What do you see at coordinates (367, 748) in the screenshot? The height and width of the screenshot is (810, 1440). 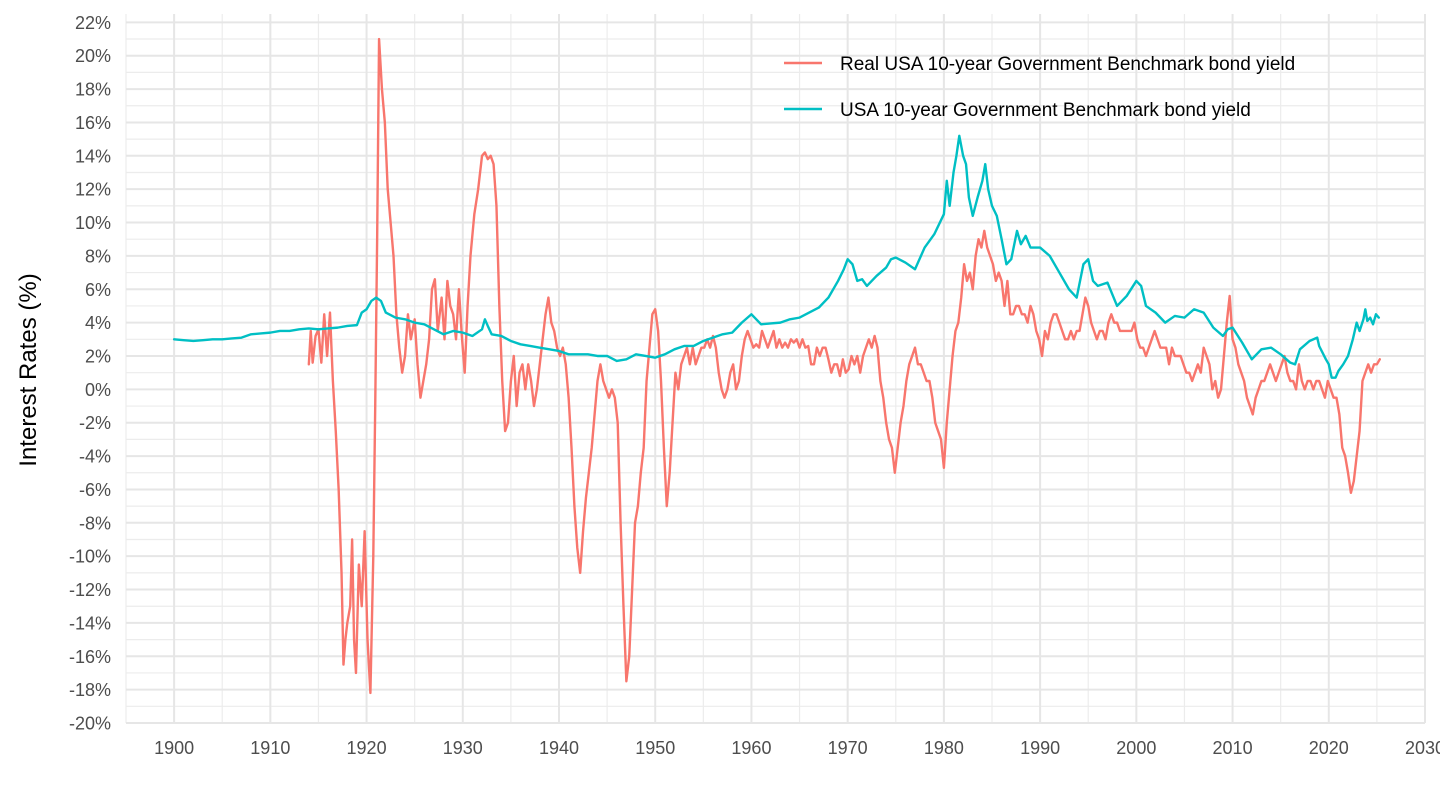 I see `x-tick-label: 1920` at bounding box center [367, 748].